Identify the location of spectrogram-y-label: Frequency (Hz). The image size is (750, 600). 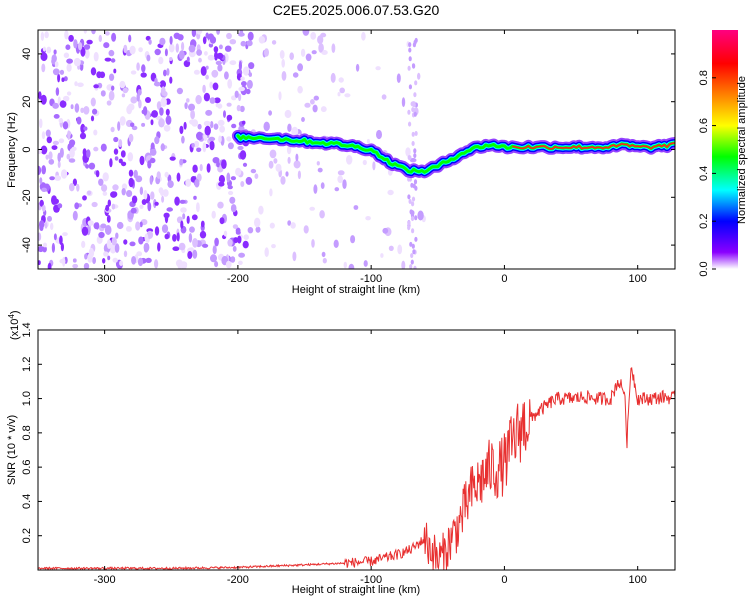
(12, 150).